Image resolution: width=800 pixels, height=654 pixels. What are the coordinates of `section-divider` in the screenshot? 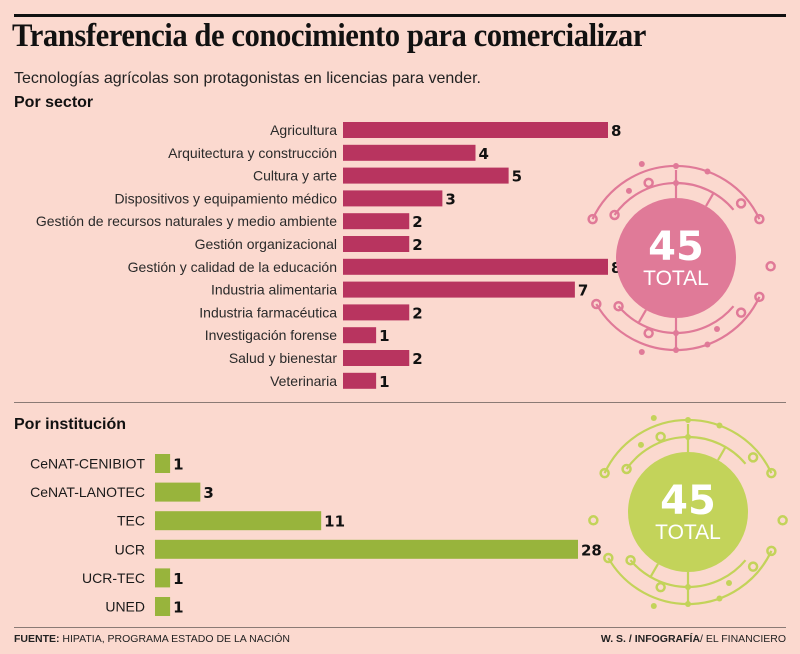 It's located at (400, 402).